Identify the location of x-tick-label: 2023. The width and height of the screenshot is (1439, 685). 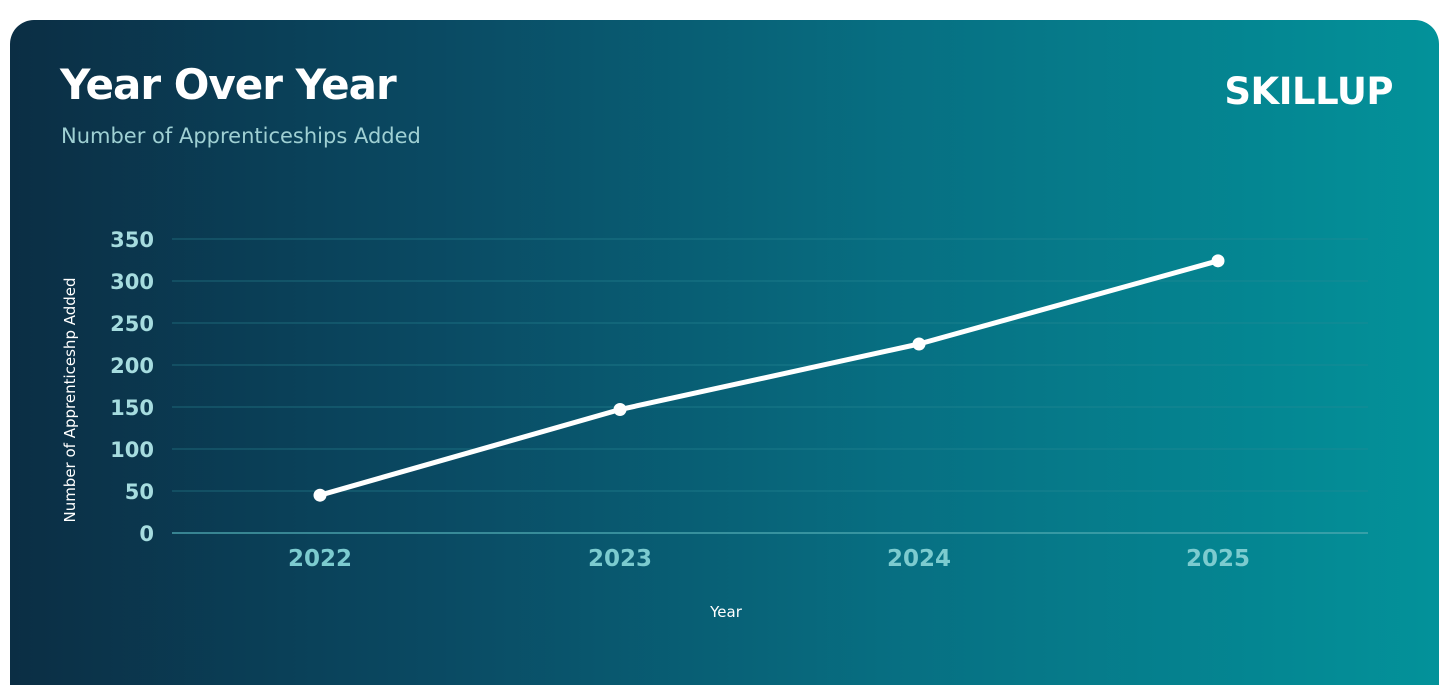
(620, 559).